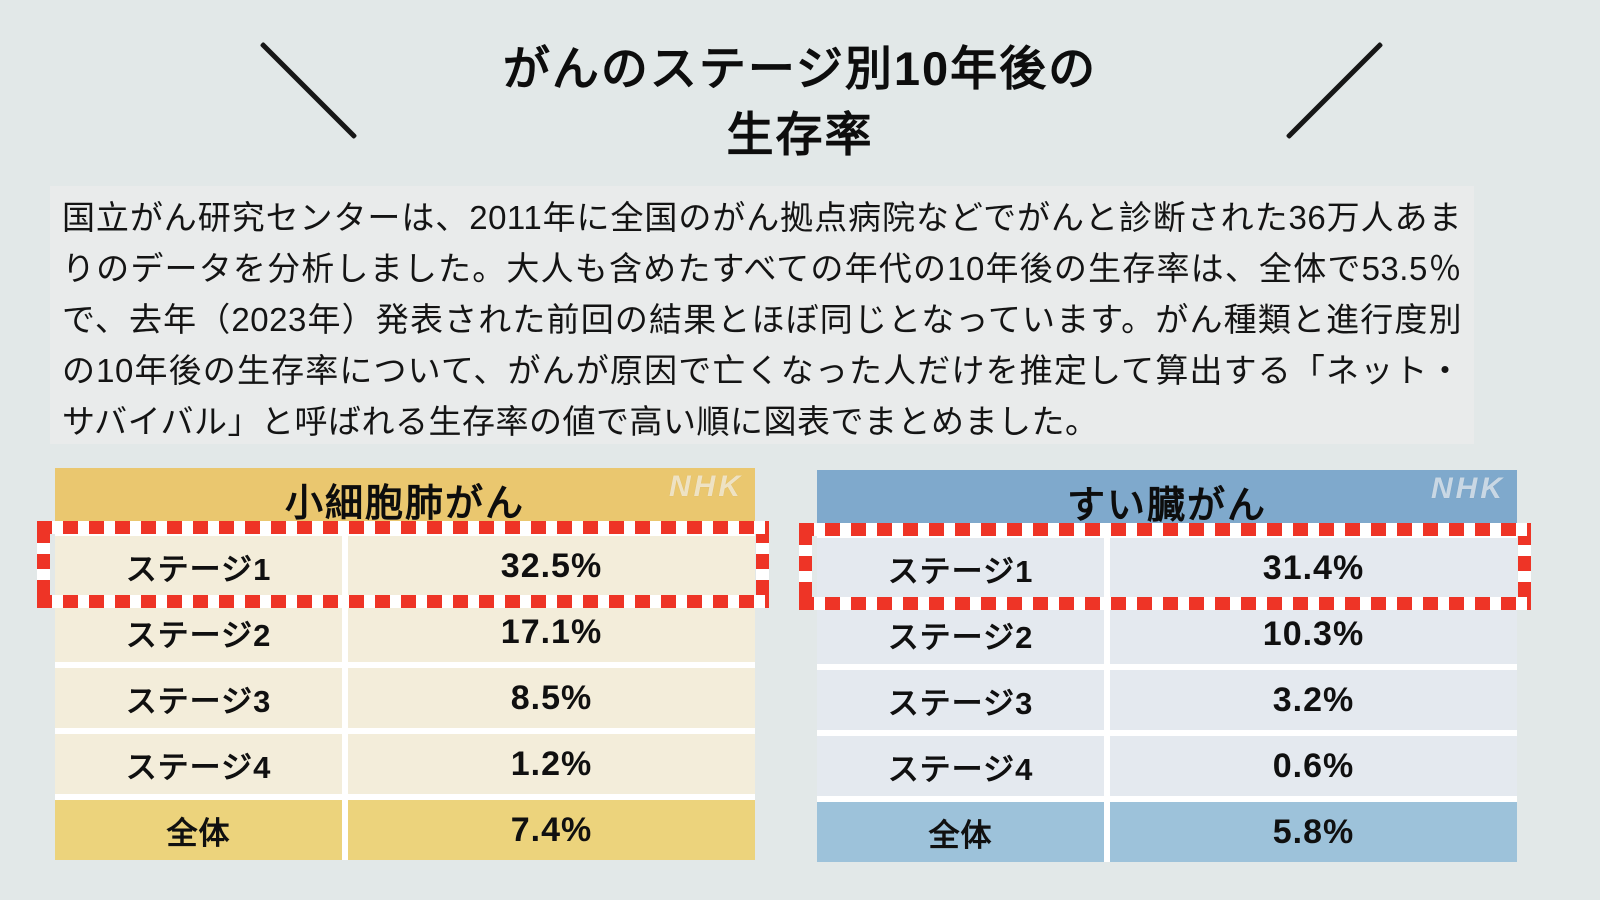 This screenshot has width=1600, height=900. Describe the element at coordinates (1313, 634) in the screenshot. I see `survival-value-cell: 10.3%` at that location.